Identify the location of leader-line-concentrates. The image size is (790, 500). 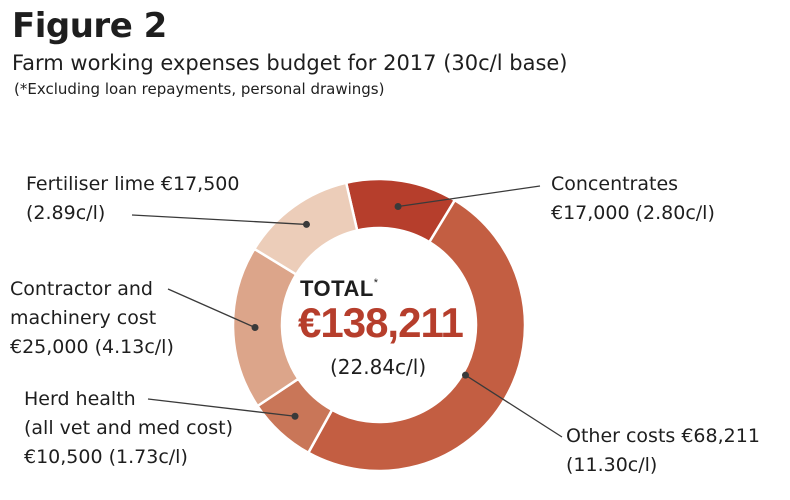
(469, 196).